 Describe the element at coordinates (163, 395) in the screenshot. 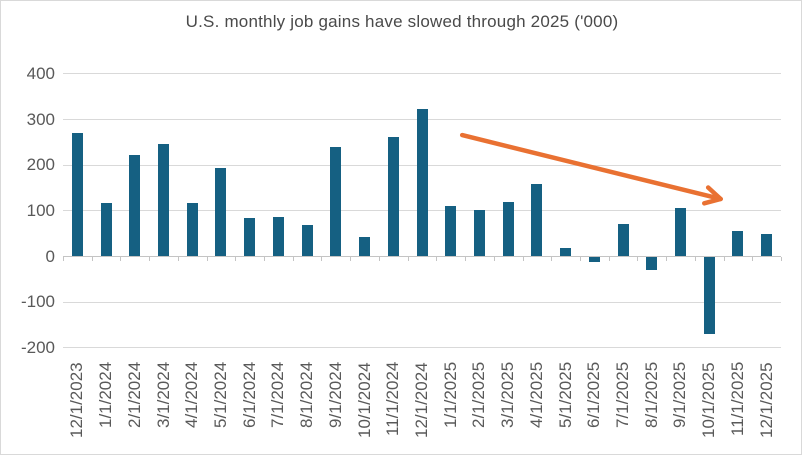

I see `x-tick-label: 3/1/2024` at that location.